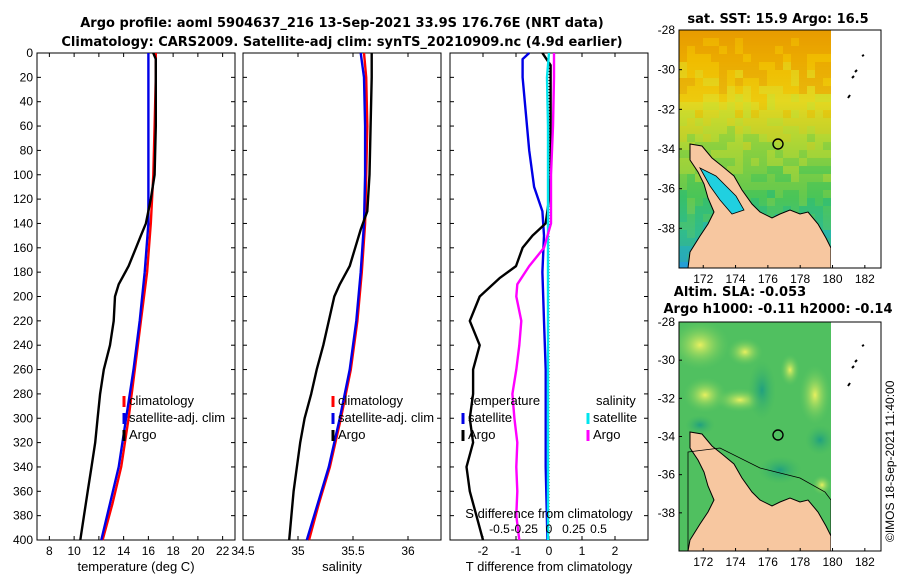  What do you see at coordinates (23, 540) in the screenshot?
I see `y-tick-label: 400` at bounding box center [23, 540].